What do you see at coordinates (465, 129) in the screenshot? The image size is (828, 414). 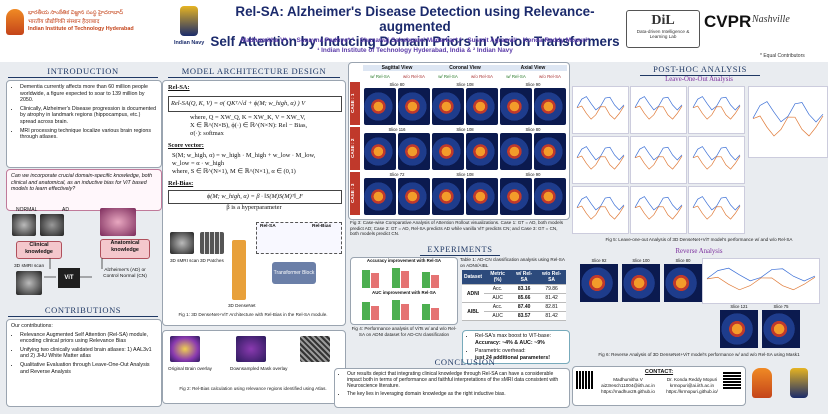 I see `slice-label: Slice 108` at bounding box center [465, 129].